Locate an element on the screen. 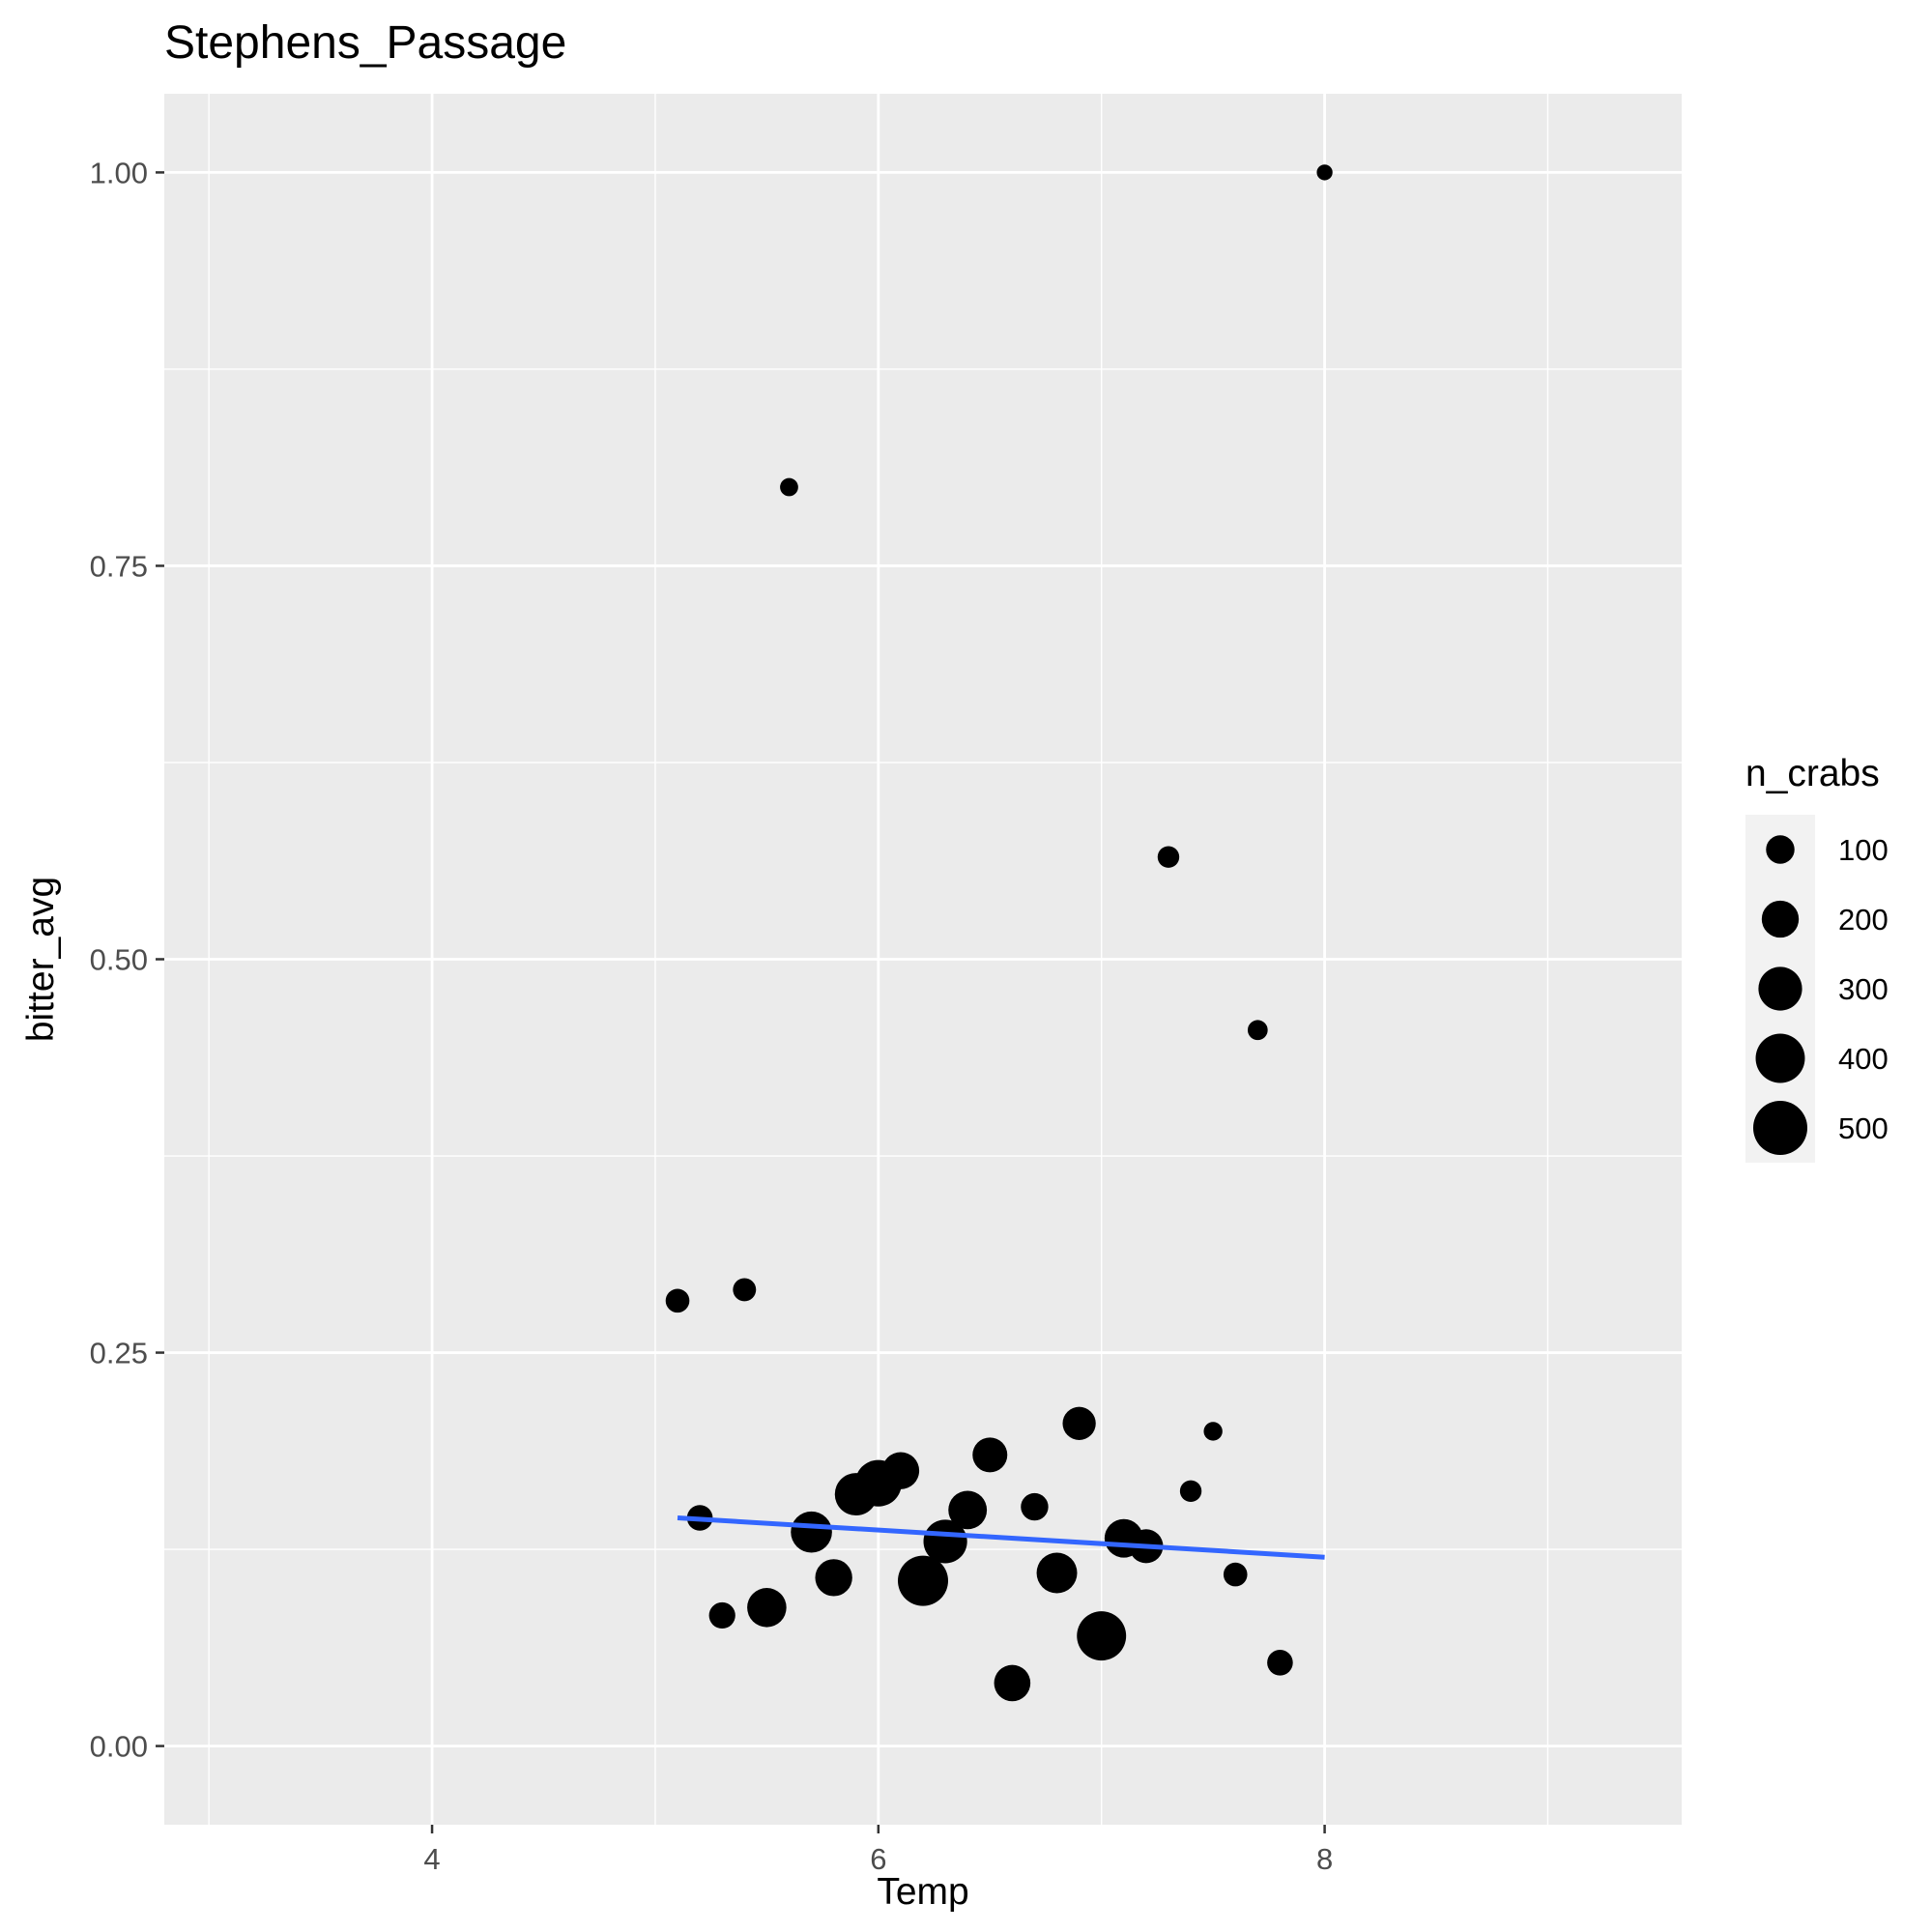 The width and height of the screenshot is (1932, 1932). y-tick-label: 0.00 is located at coordinates (119, 1747).